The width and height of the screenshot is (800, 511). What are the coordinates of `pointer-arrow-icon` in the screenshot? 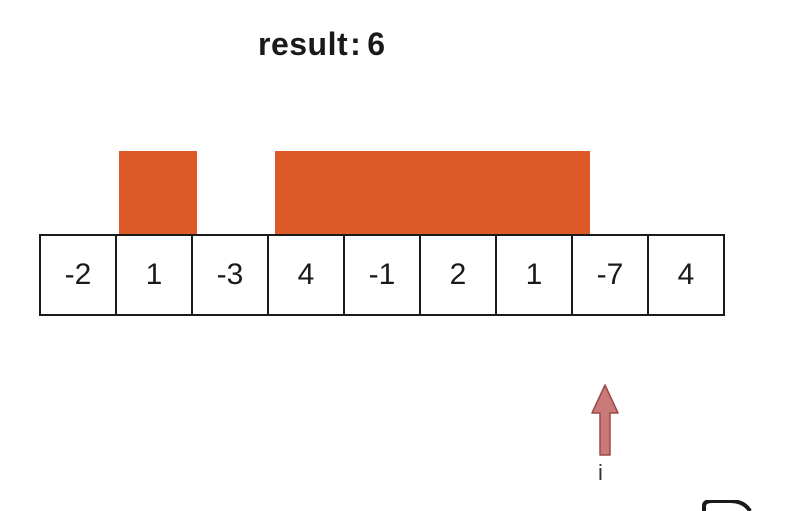 It's located at (605, 420).